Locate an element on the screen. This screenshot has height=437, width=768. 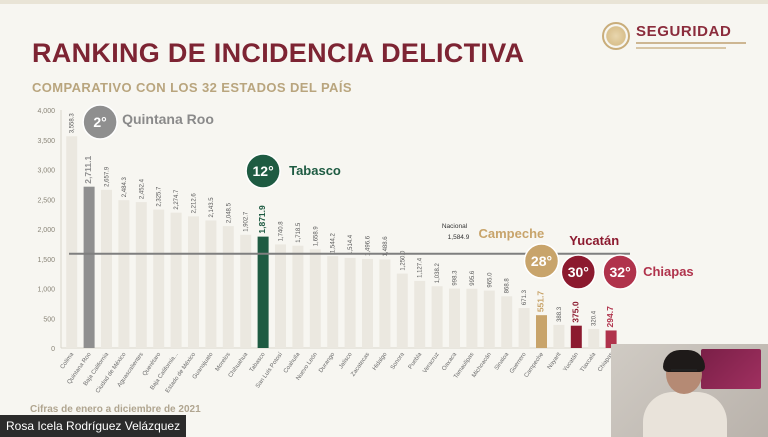
x-tick-label: Tlaxcala is located at coordinates (589, 362).